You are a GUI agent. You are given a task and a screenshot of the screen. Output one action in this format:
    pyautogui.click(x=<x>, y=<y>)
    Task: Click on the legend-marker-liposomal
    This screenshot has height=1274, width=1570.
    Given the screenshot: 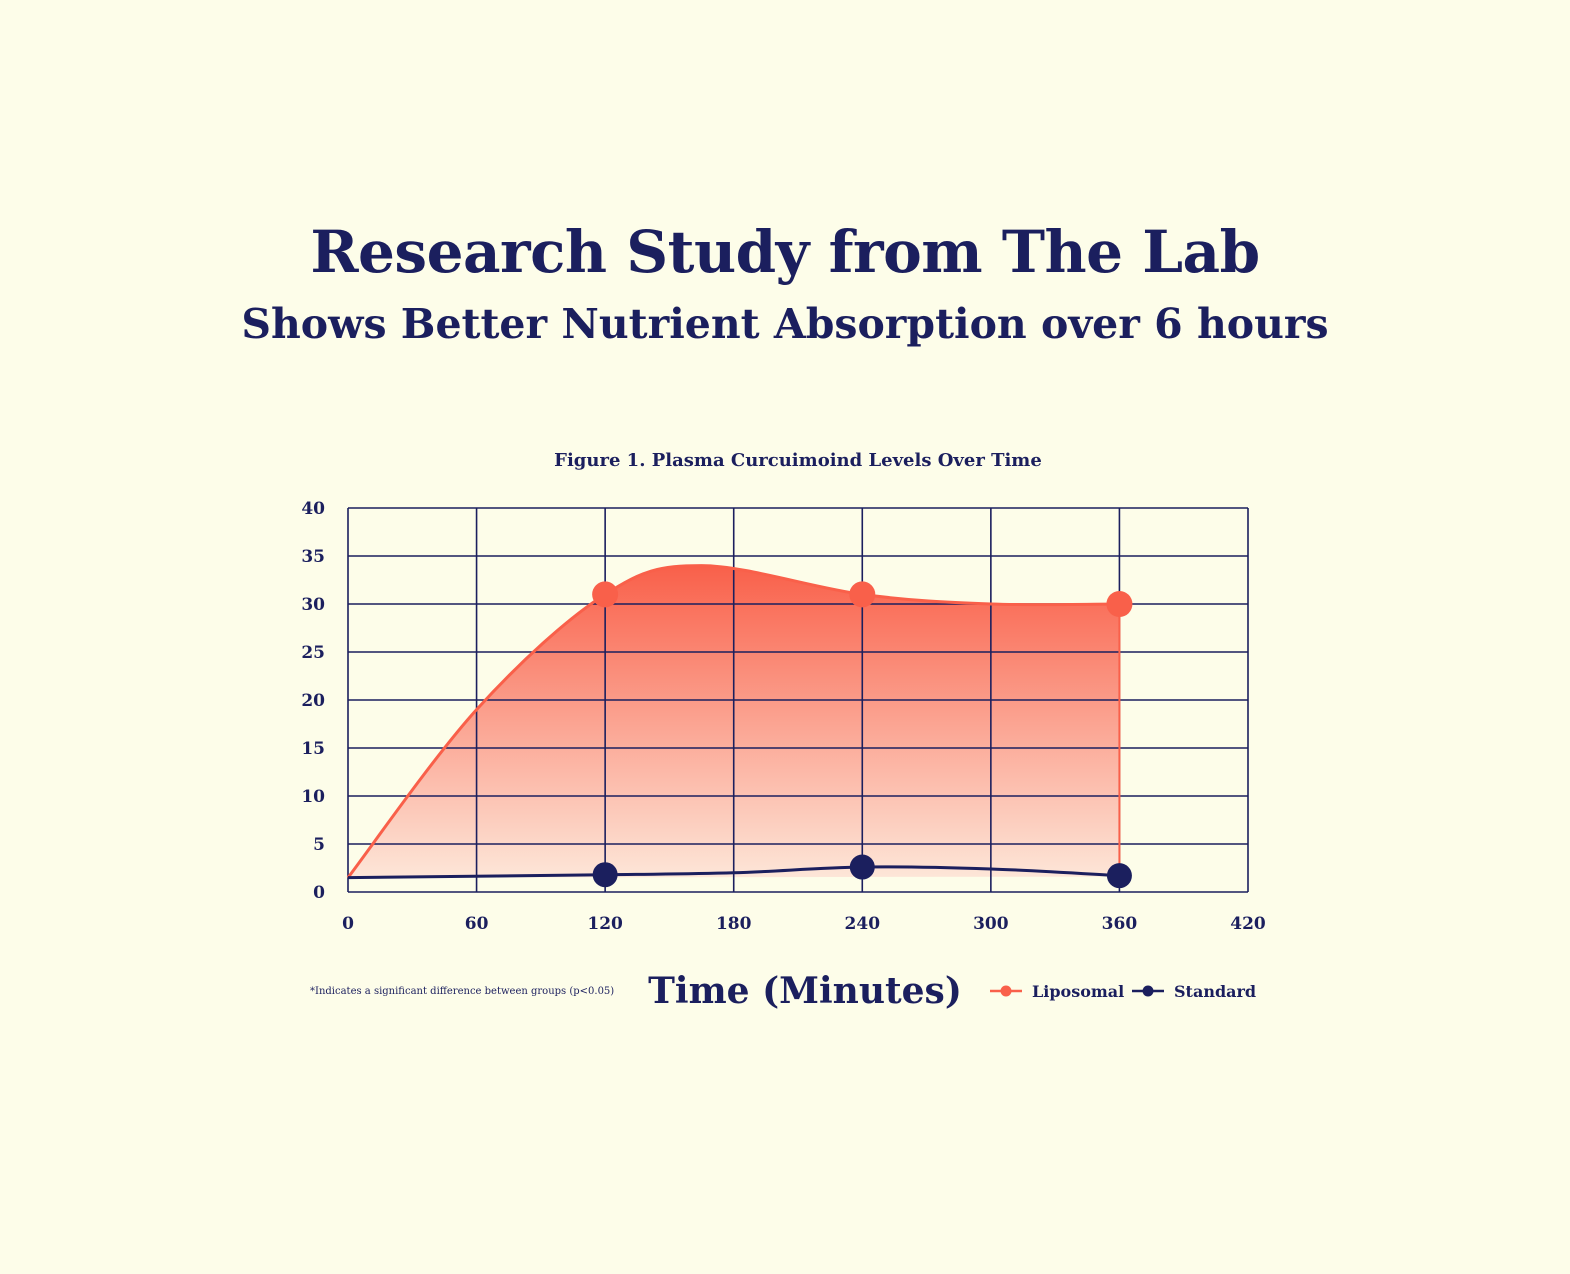 What is the action you would take?
    pyautogui.click(x=1006, y=991)
    